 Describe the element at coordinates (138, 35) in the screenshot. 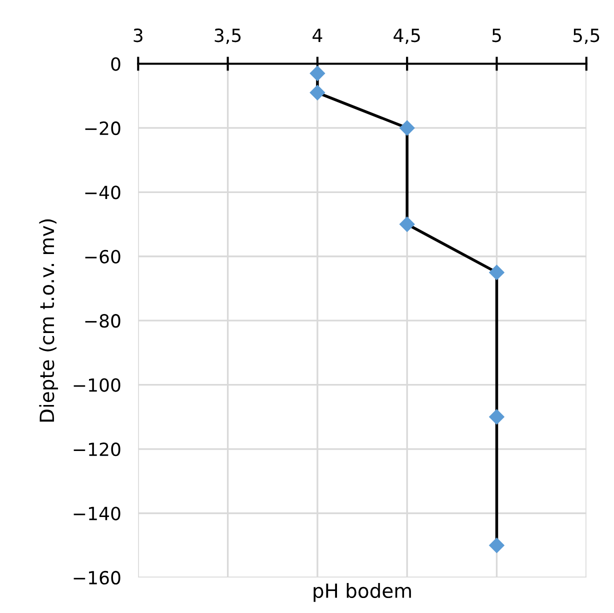

I see `x-tick-label: 3` at that location.